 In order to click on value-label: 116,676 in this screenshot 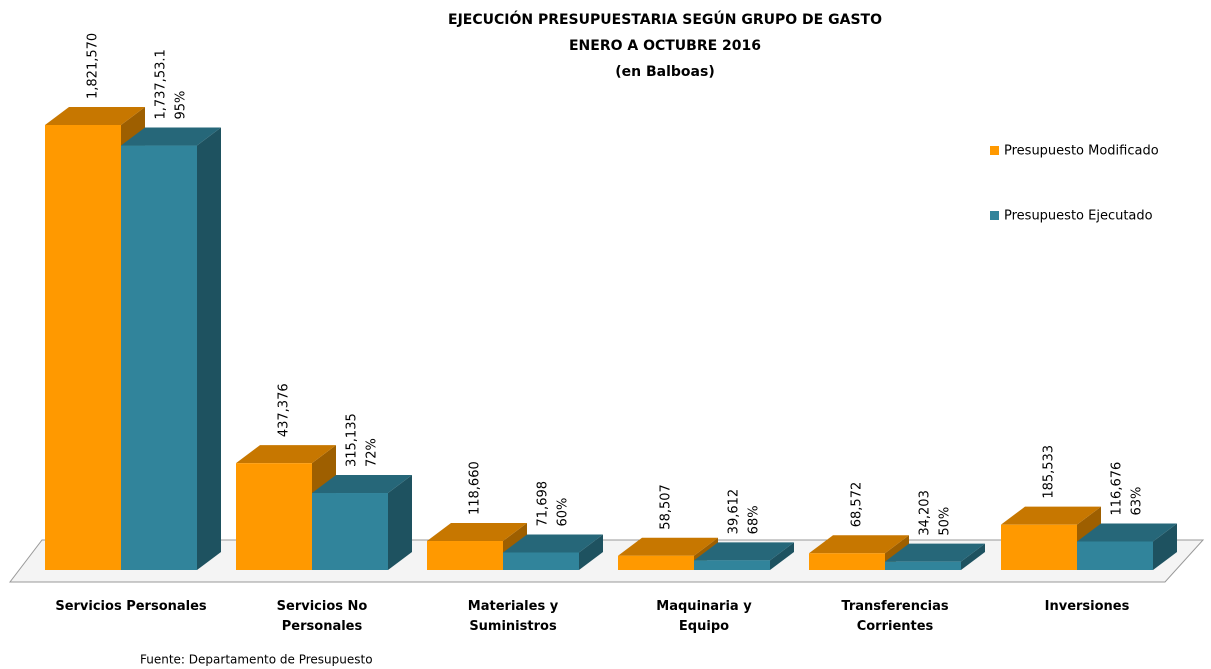, I will do `click(1117, 489)`.